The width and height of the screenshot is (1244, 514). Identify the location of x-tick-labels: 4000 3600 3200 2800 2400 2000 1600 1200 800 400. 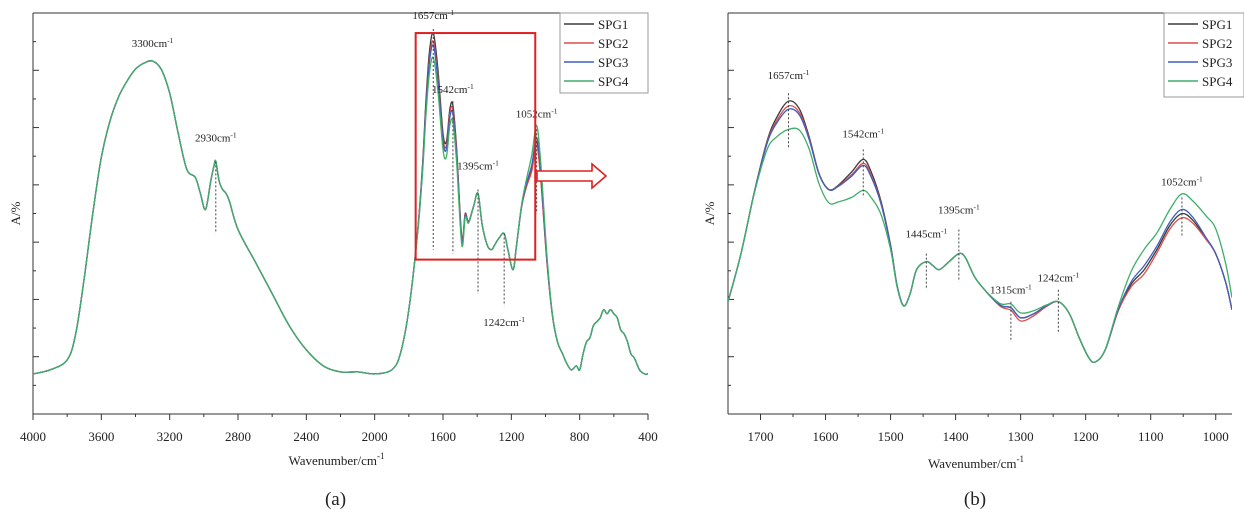
(339, 429).